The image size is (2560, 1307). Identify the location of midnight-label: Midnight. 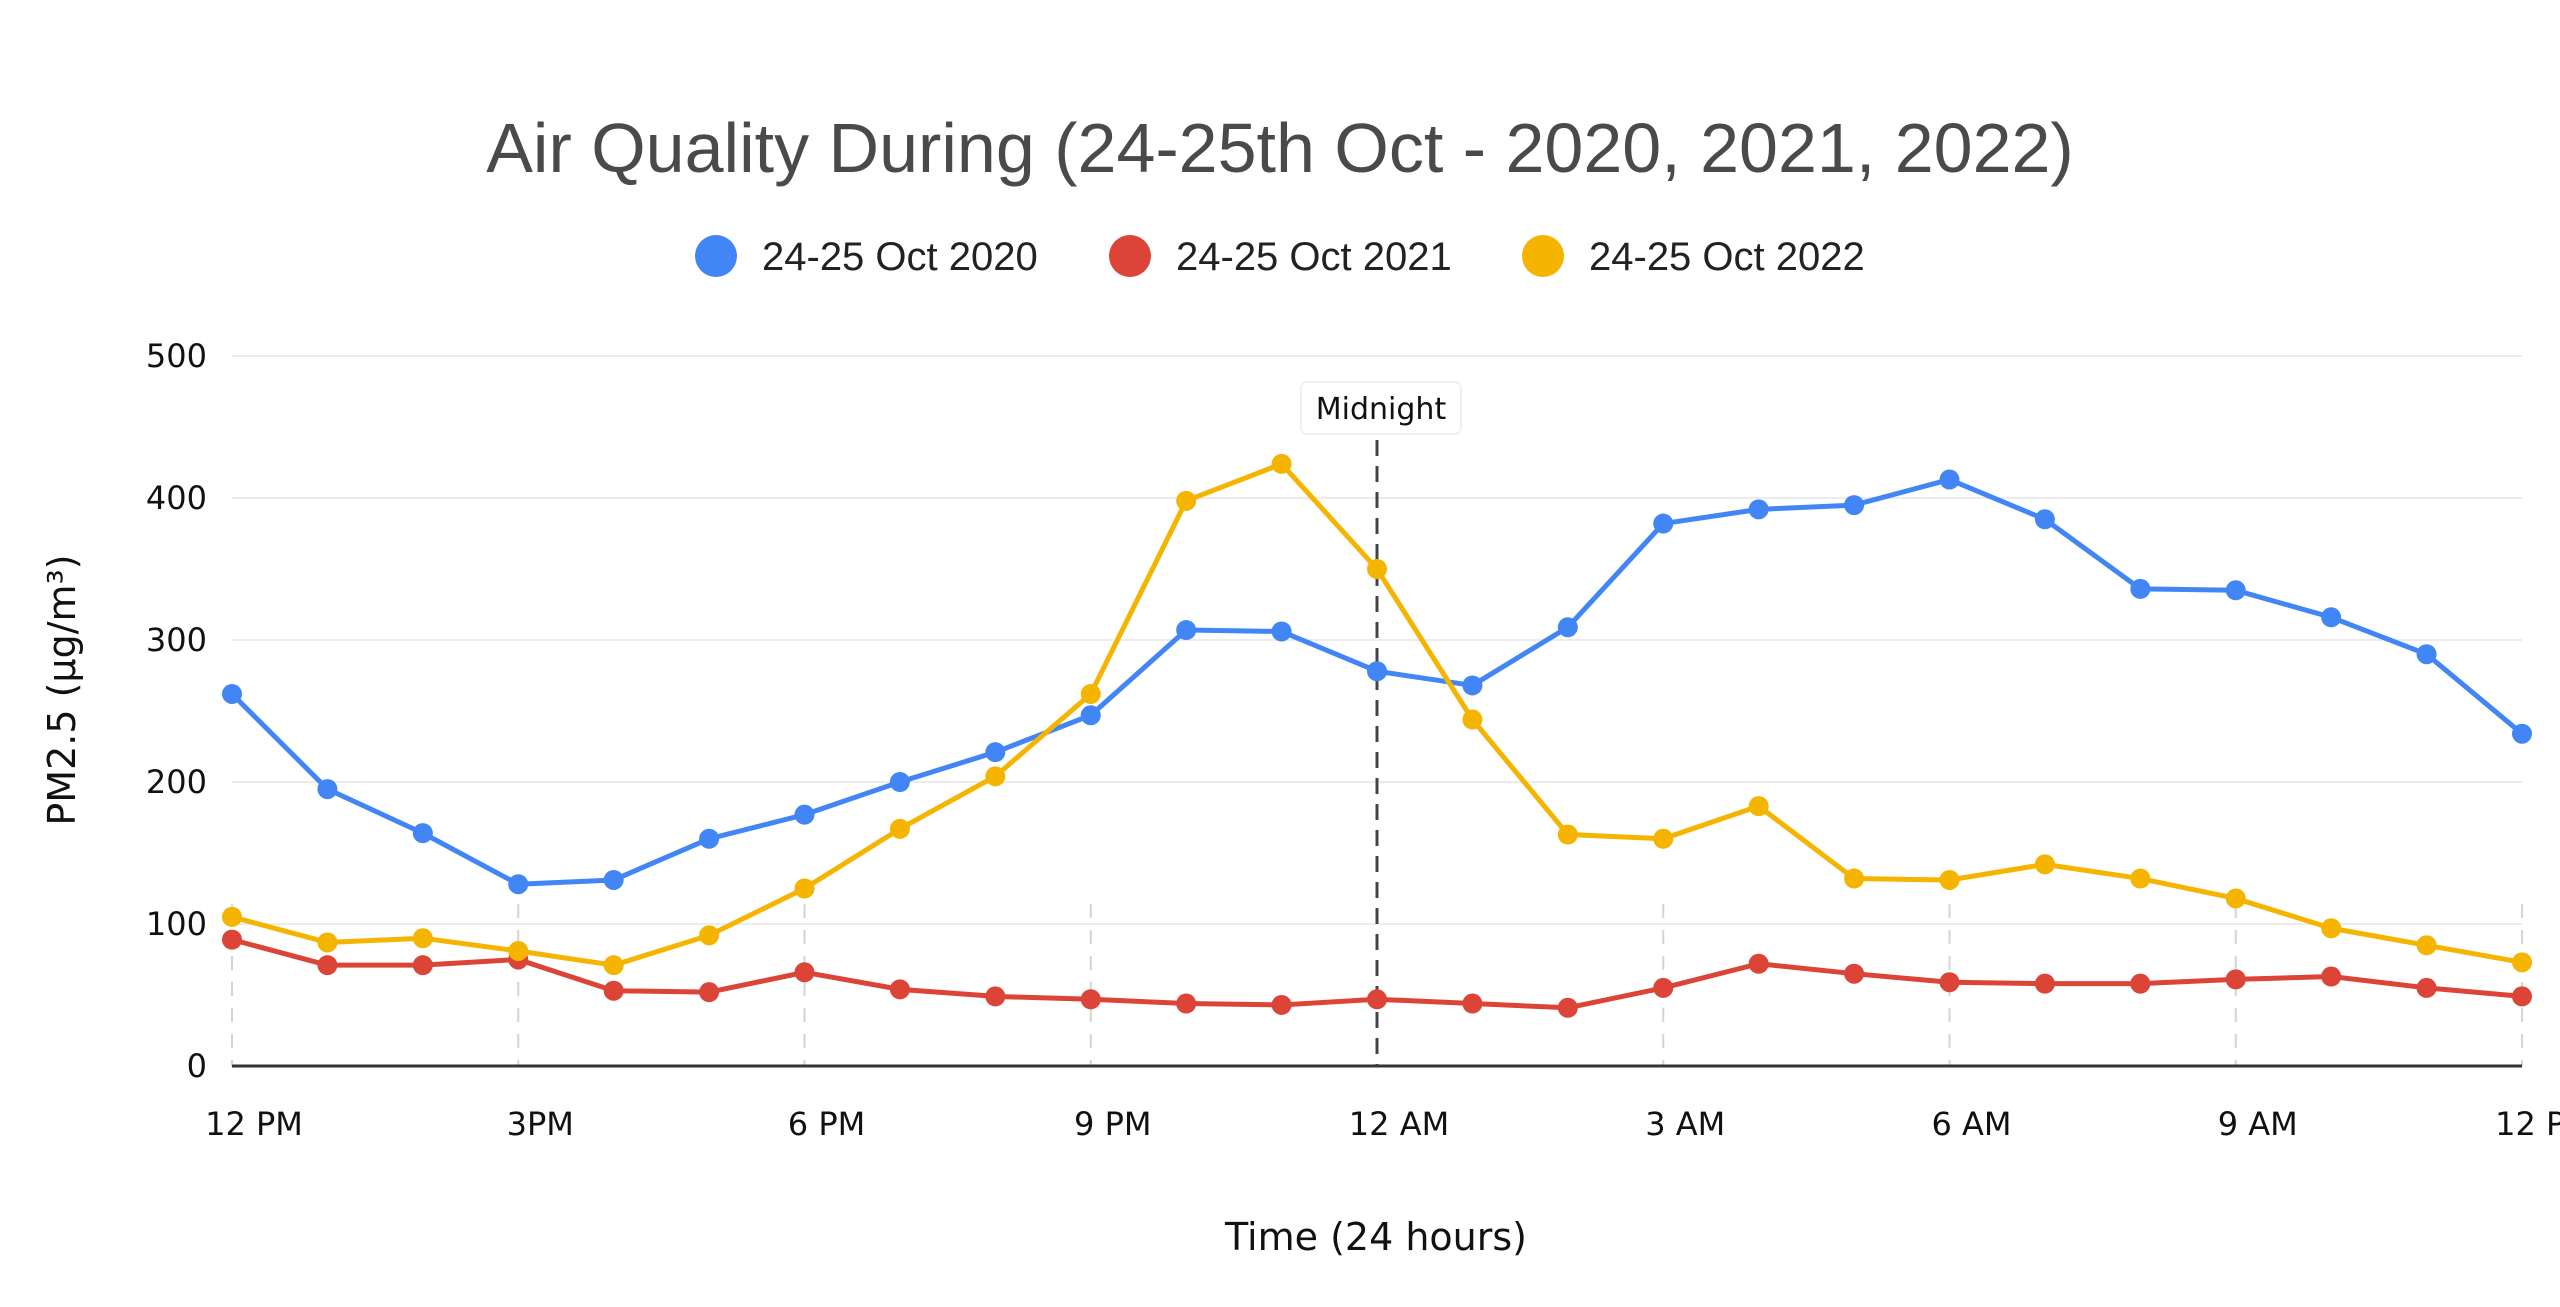
(1381, 409).